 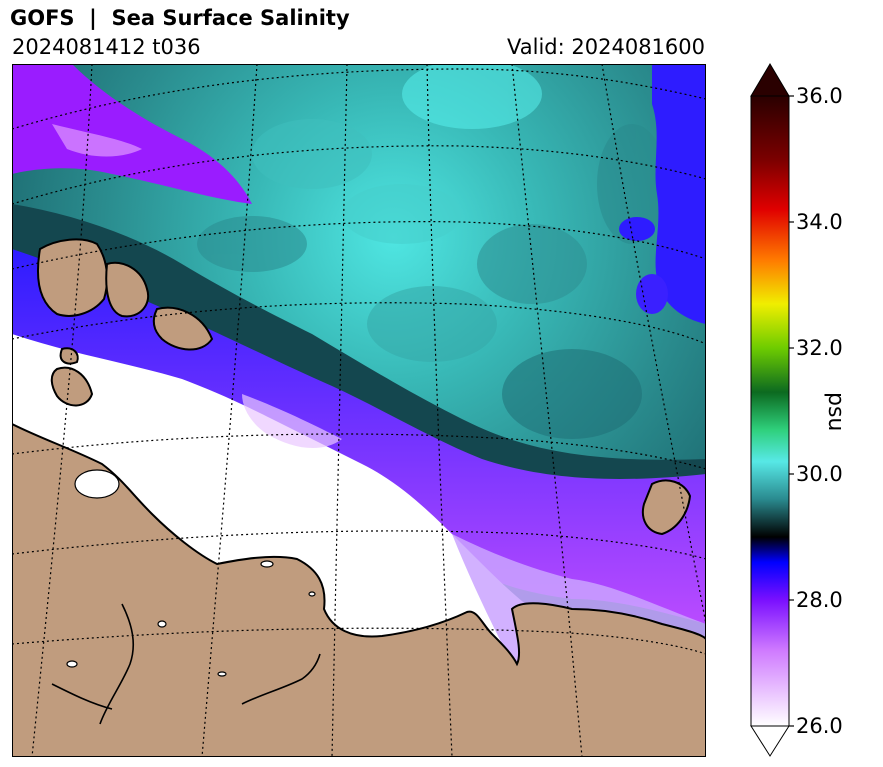 What do you see at coordinates (770, 80) in the screenshot?
I see `colorbar-upper-extension` at bounding box center [770, 80].